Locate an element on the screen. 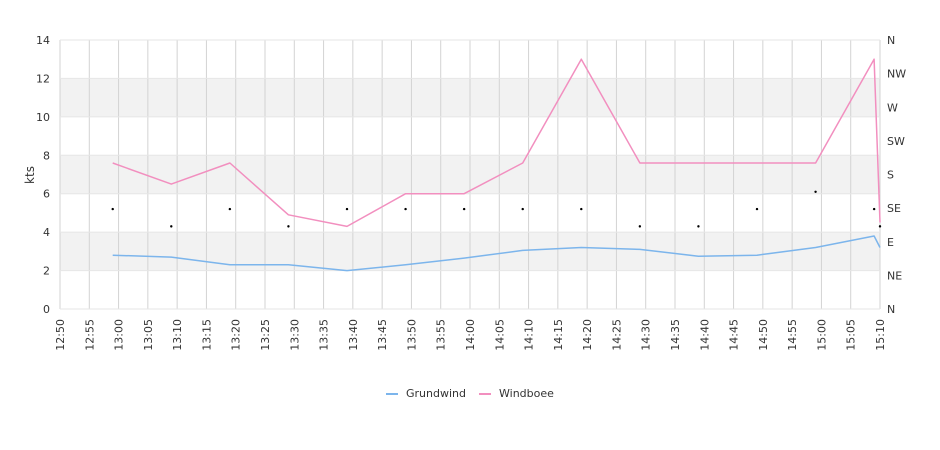 The width and height of the screenshot is (940, 450). legend-label-windboee: Windboee is located at coordinates (526, 393).